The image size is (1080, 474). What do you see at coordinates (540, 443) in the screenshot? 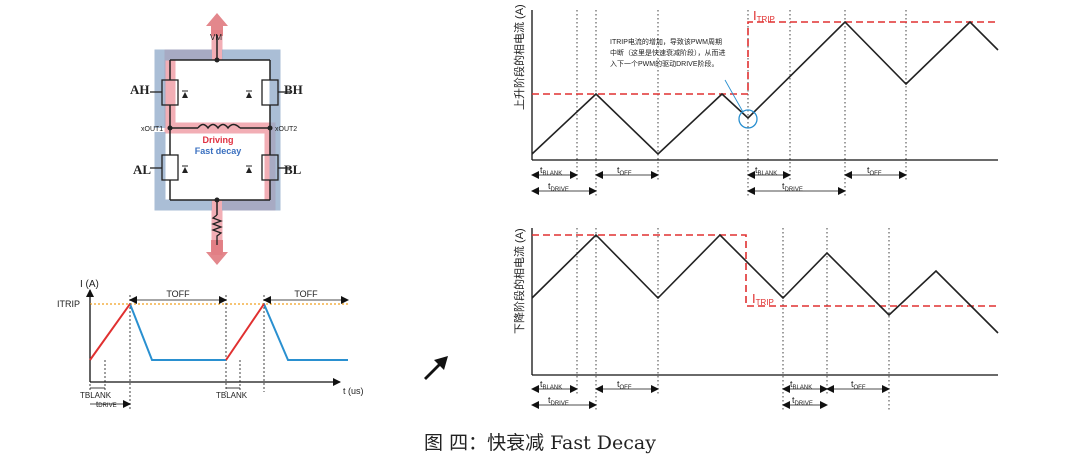
I see `figure-caption: 图 四：快衰减 Fast Decay` at bounding box center [540, 443].